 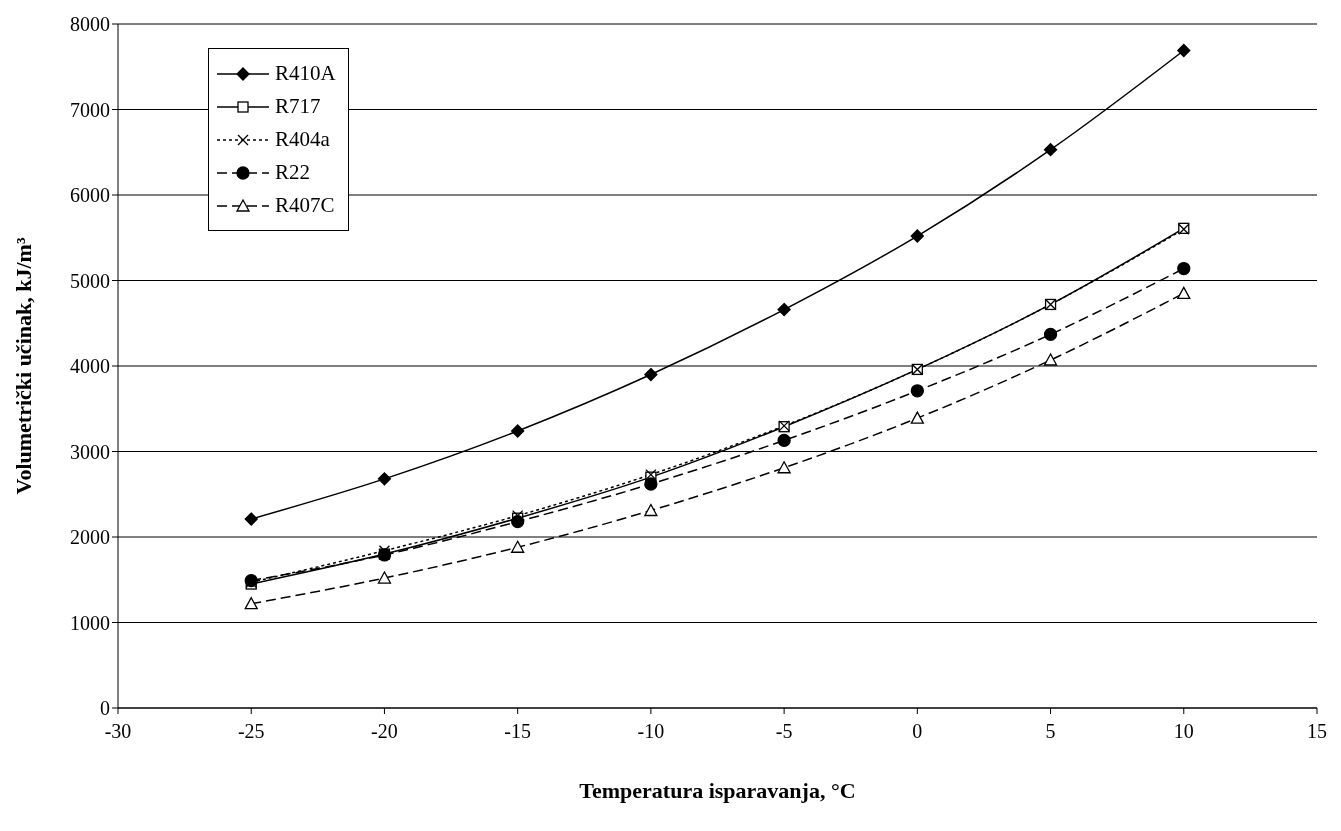 What do you see at coordinates (90, 366) in the screenshot?
I see `y-tick-label: 4000` at bounding box center [90, 366].